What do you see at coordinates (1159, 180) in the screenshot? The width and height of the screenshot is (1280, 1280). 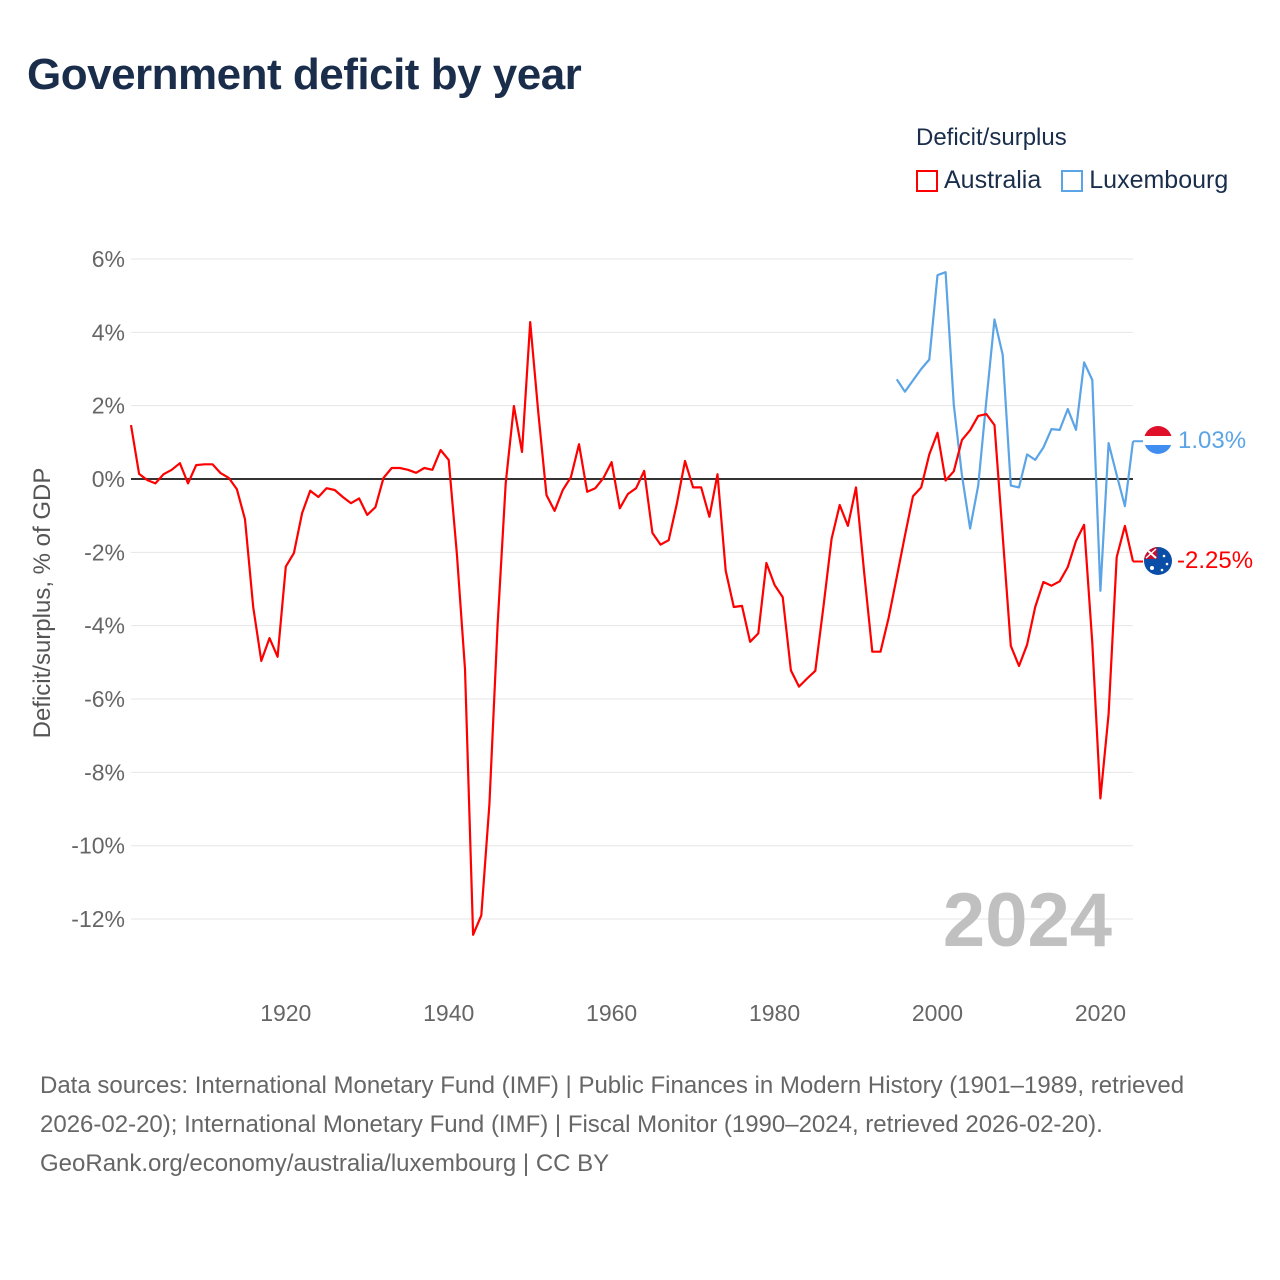 I see `legend-label-luxembourg: Luxembourg` at bounding box center [1159, 180].